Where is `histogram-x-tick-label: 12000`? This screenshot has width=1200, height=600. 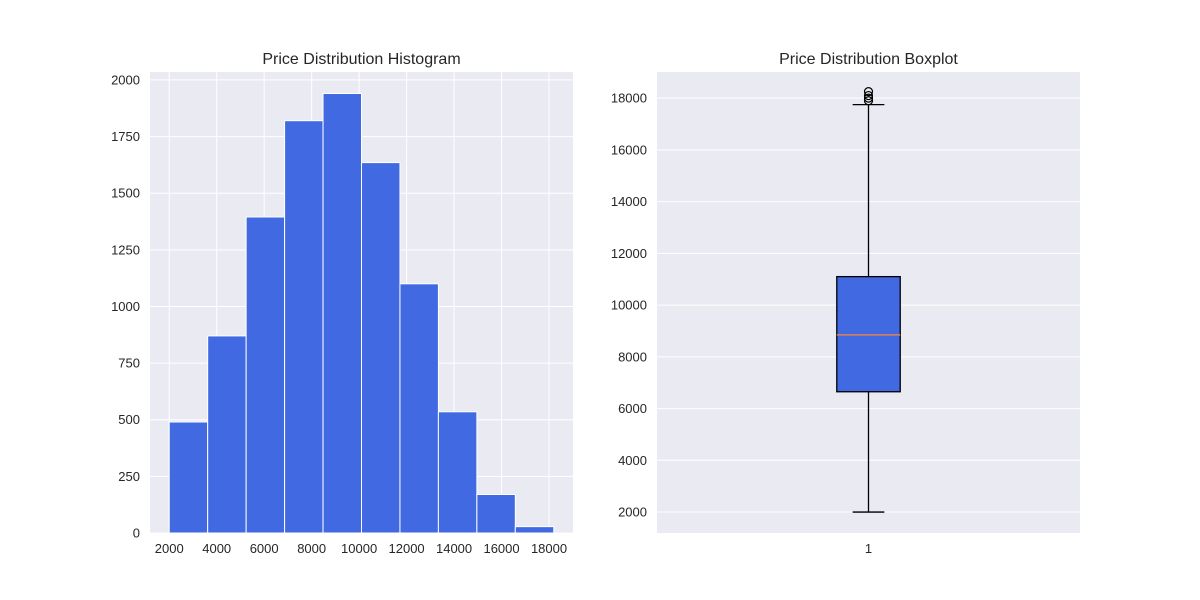 histogram-x-tick-label: 12000 is located at coordinates (407, 548).